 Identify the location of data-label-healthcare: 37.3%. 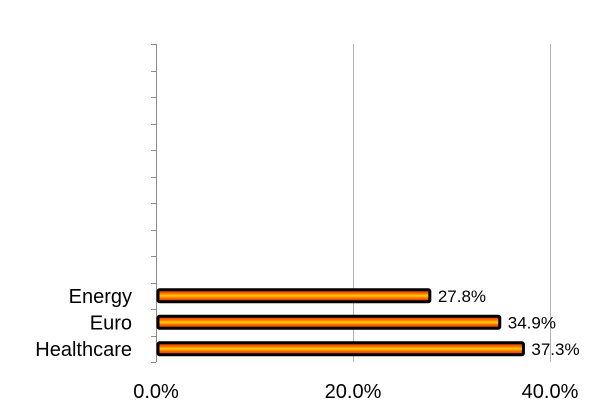
(555, 349).